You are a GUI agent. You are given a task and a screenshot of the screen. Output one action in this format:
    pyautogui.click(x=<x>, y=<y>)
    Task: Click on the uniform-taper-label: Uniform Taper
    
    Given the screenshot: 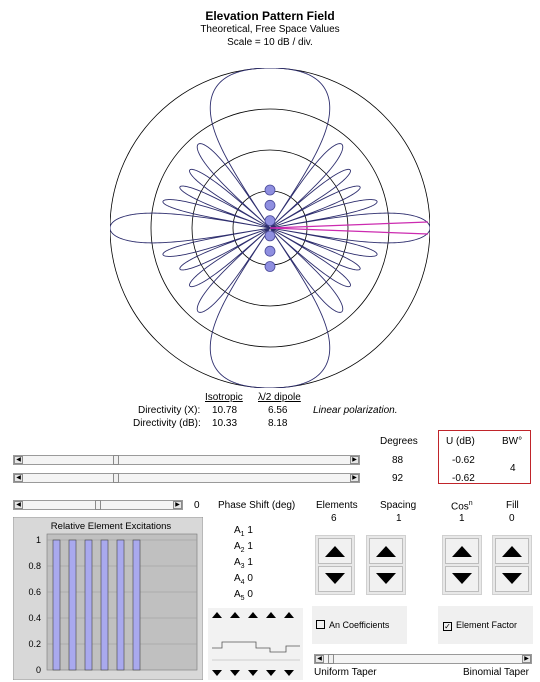 What is the action you would take?
    pyautogui.click(x=345, y=672)
    